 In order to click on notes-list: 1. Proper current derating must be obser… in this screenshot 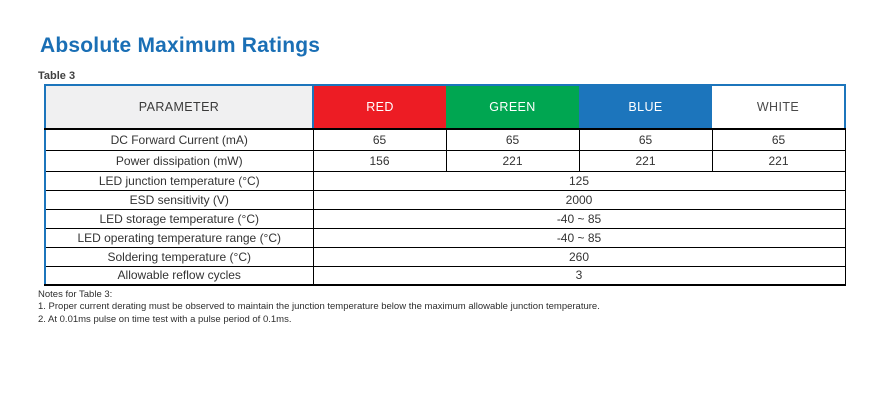, I will do `click(441, 313)`.